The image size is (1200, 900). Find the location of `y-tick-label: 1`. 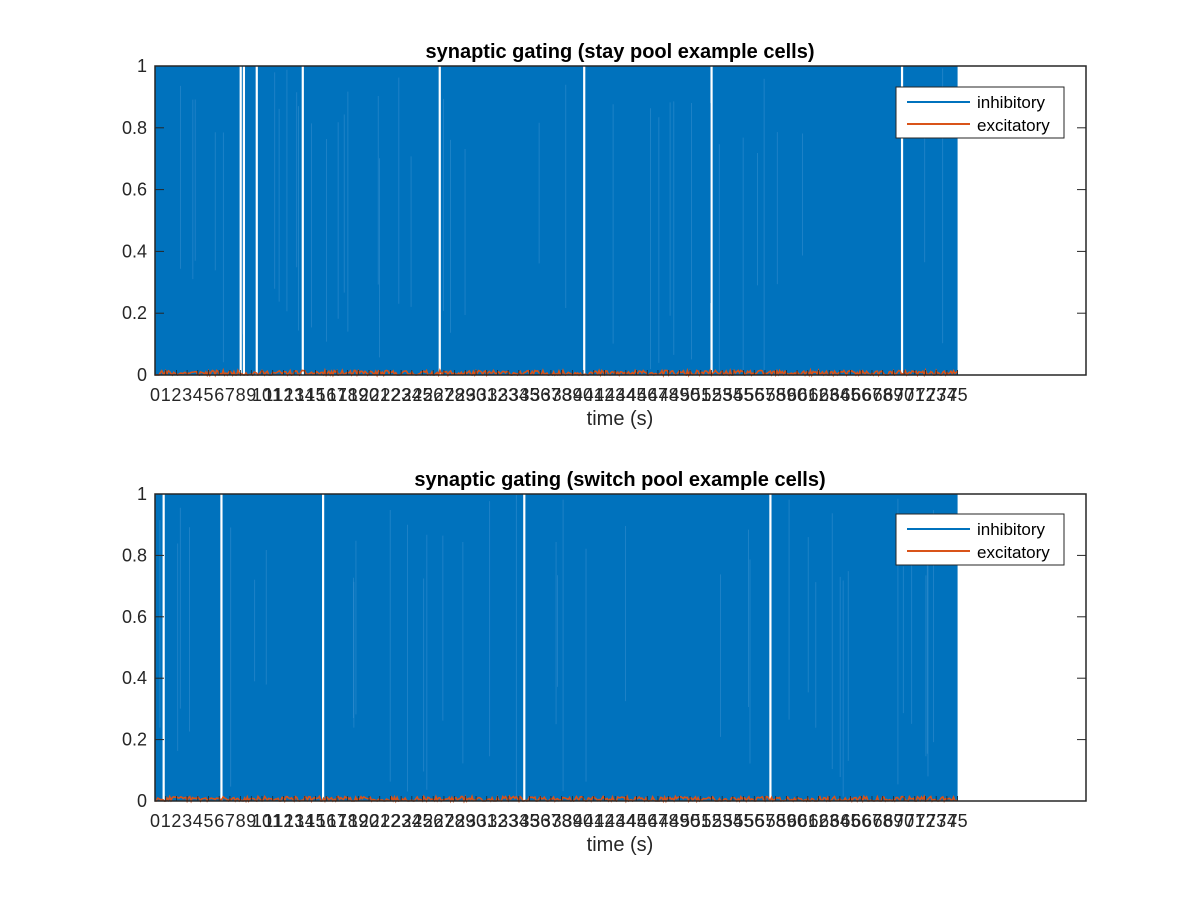

y-tick-label: 1 is located at coordinates (142, 66).